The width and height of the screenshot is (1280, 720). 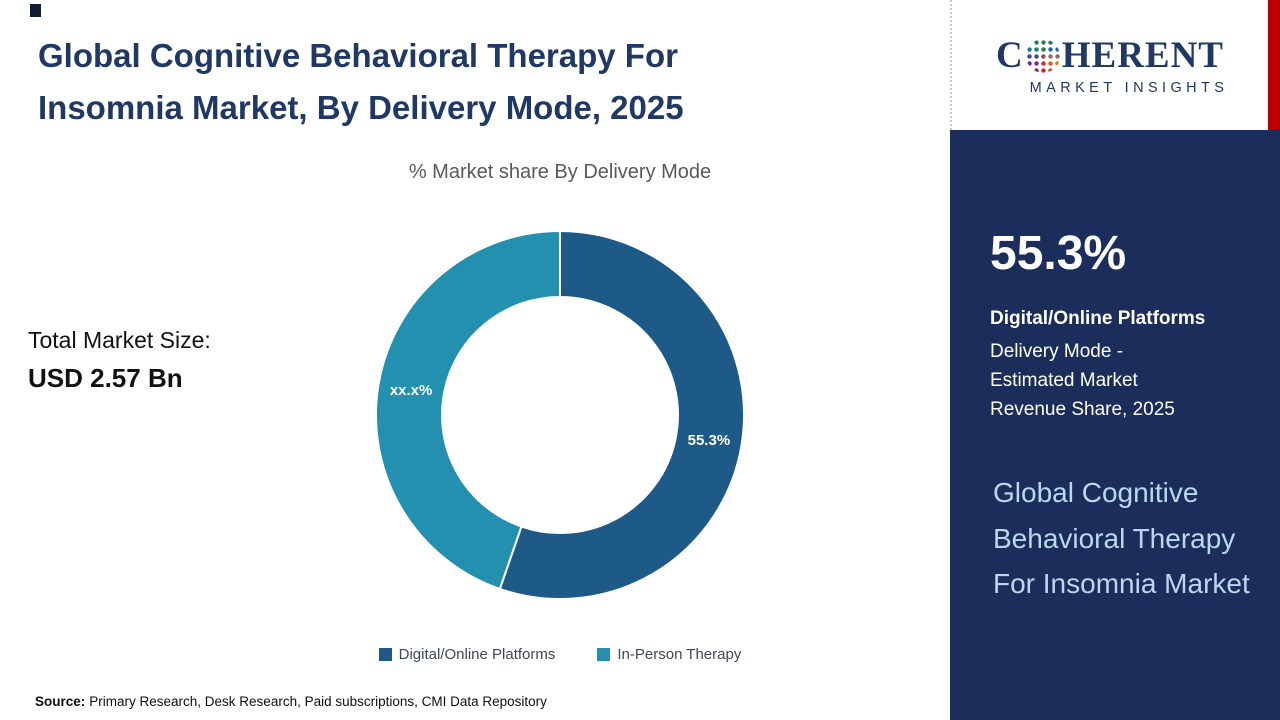 What do you see at coordinates (1129, 88) in the screenshot?
I see `logo-subtitle: MARKET INSIGHTS` at bounding box center [1129, 88].